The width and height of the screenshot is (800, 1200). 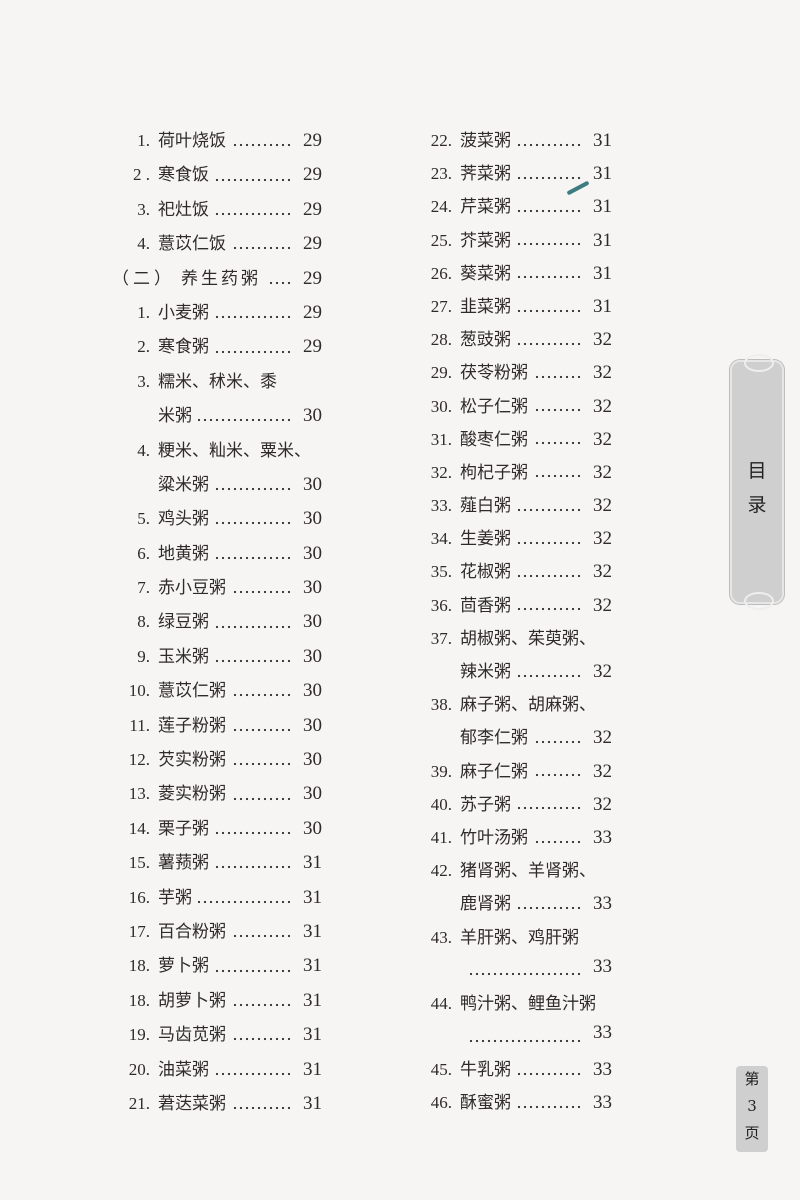 What do you see at coordinates (139, 1000) in the screenshot?
I see `entry-number: 18.` at bounding box center [139, 1000].